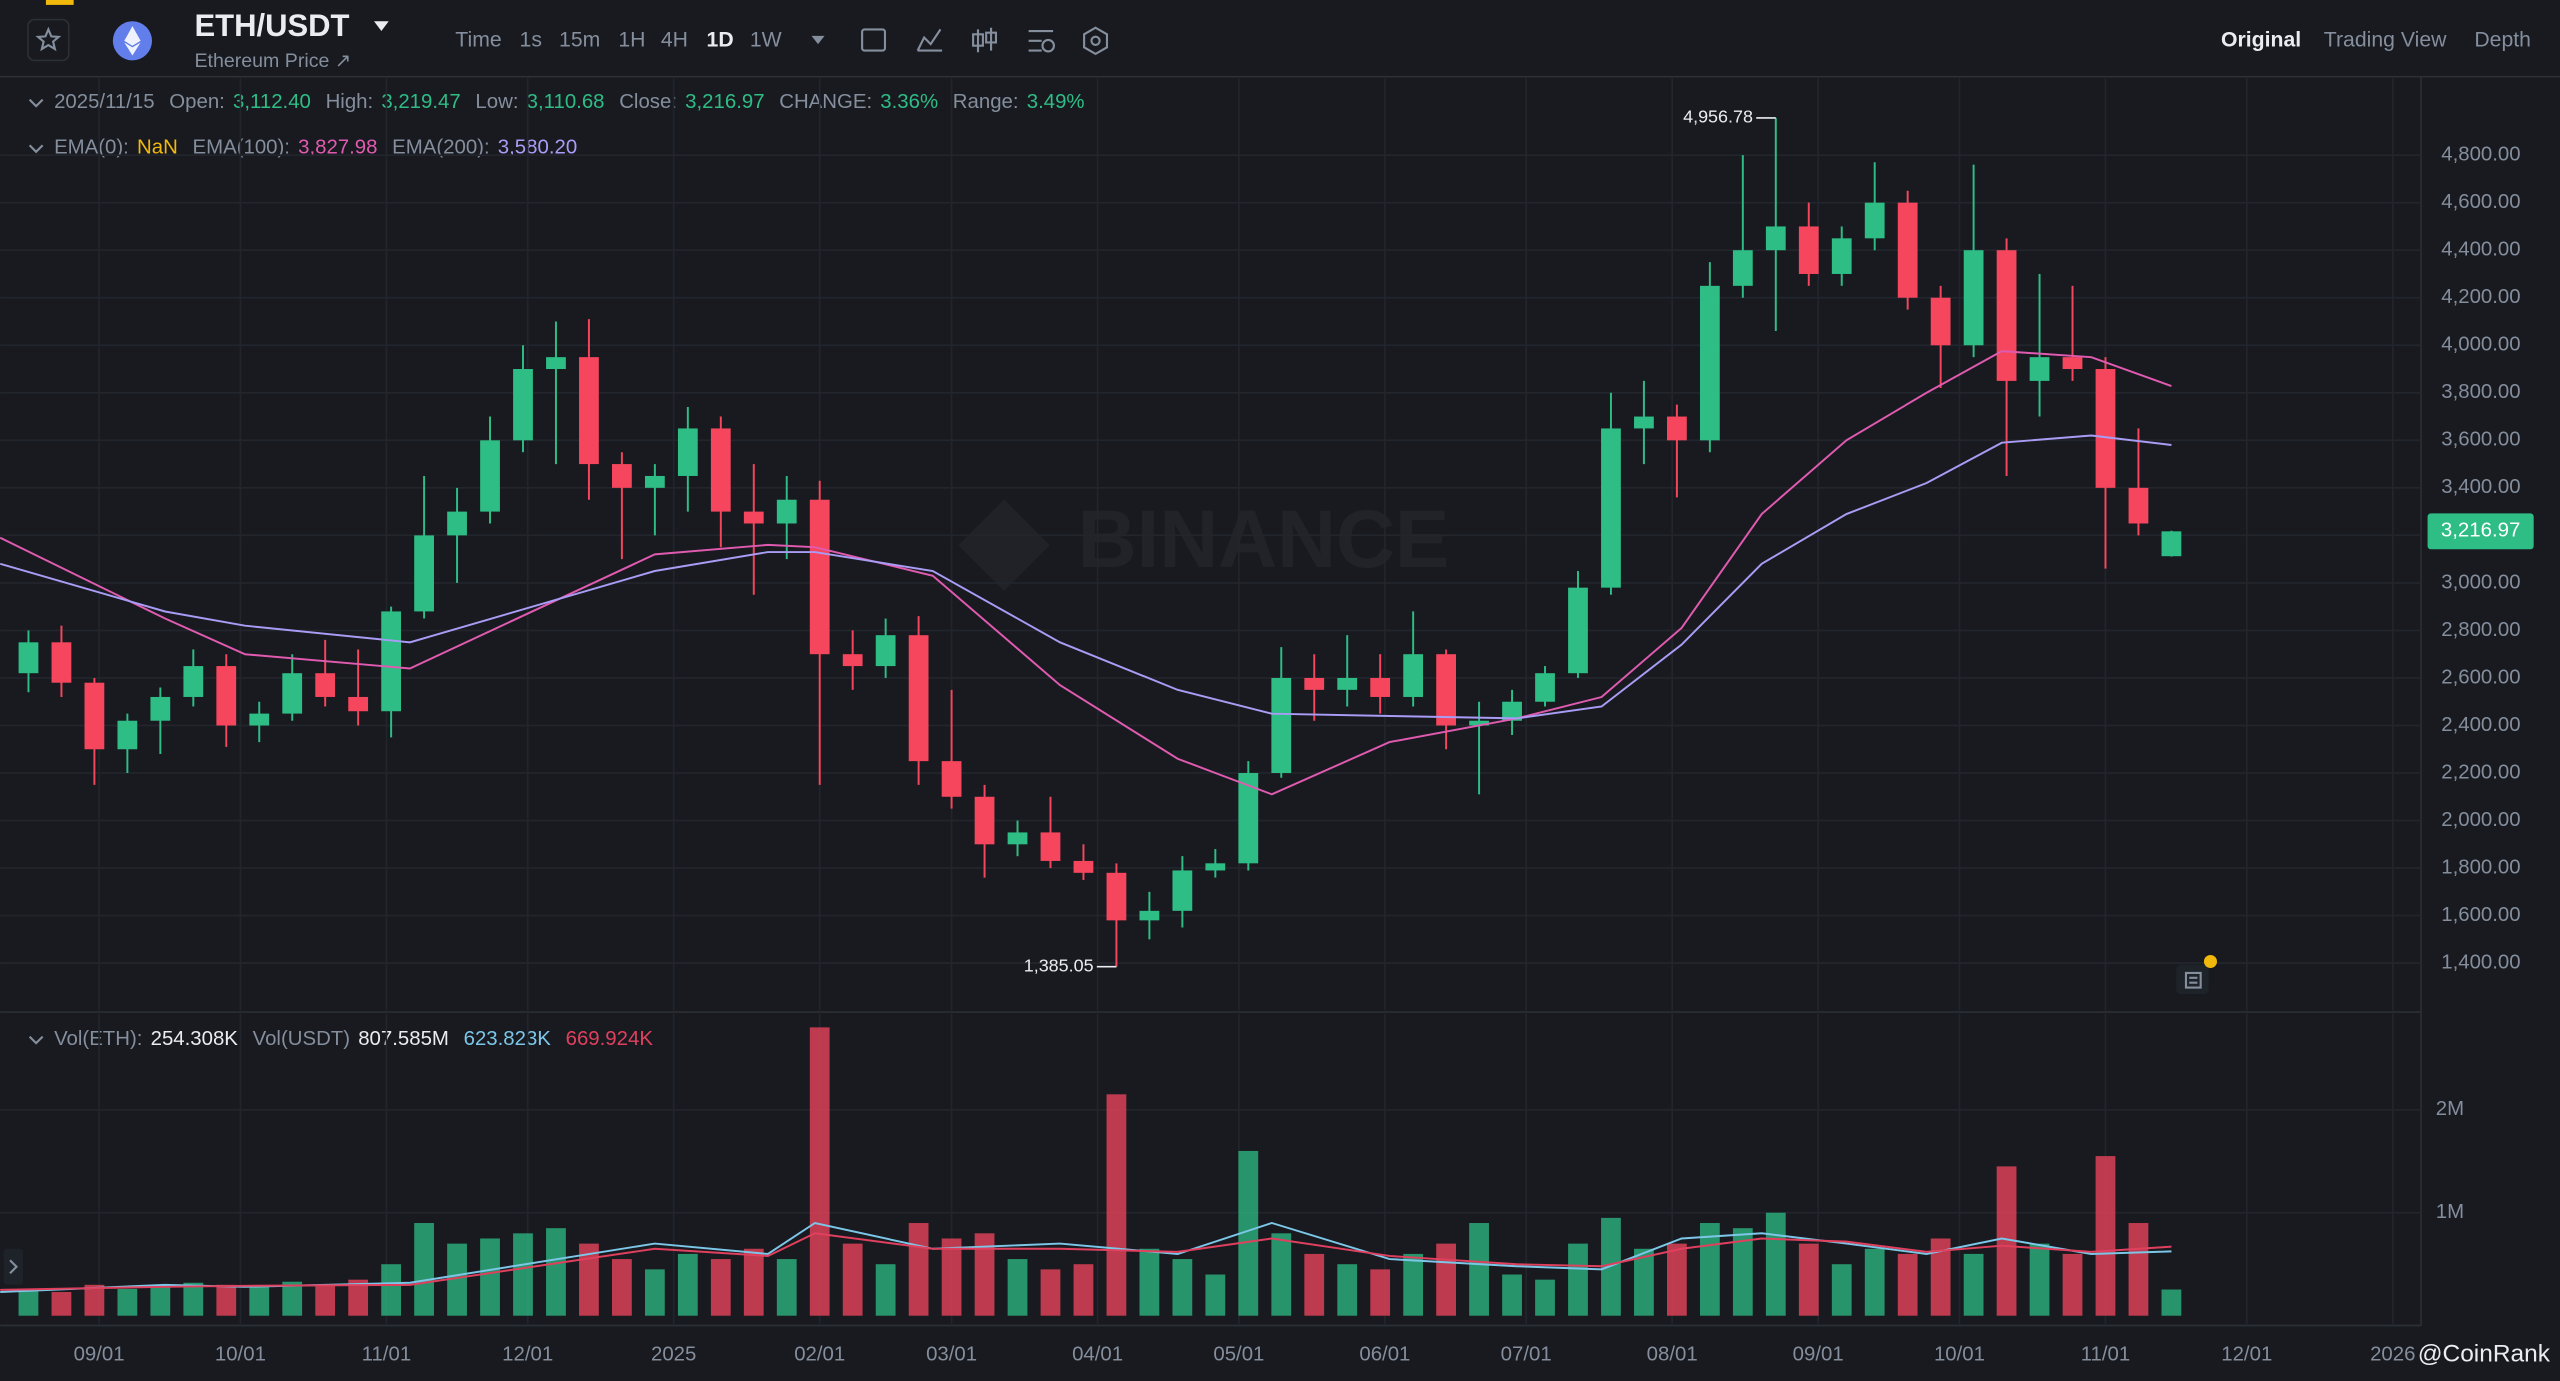 This screenshot has height=1381, width=2560. I want to click on side-toggle, so click(13, 1266).